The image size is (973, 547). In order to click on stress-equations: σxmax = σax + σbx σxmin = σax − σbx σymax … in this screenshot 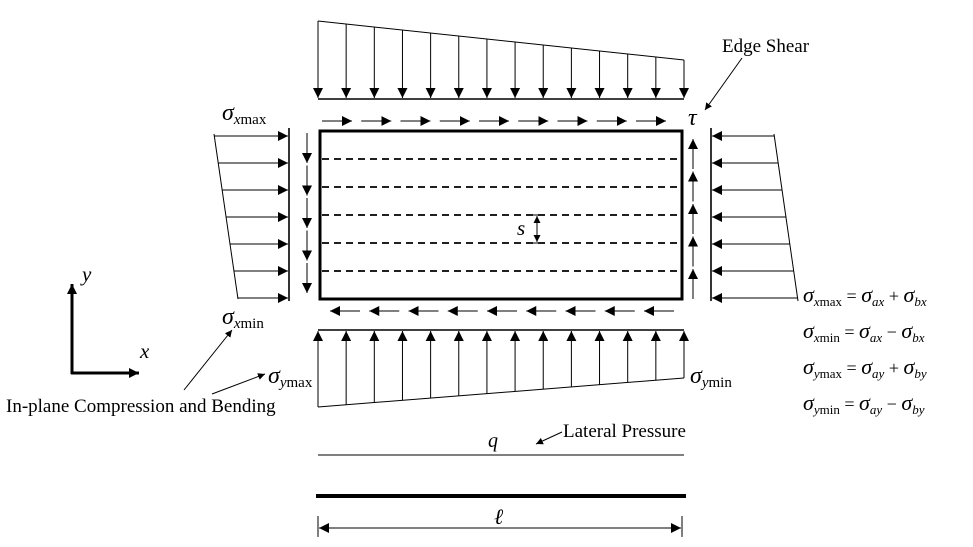, I will do `click(865, 349)`.